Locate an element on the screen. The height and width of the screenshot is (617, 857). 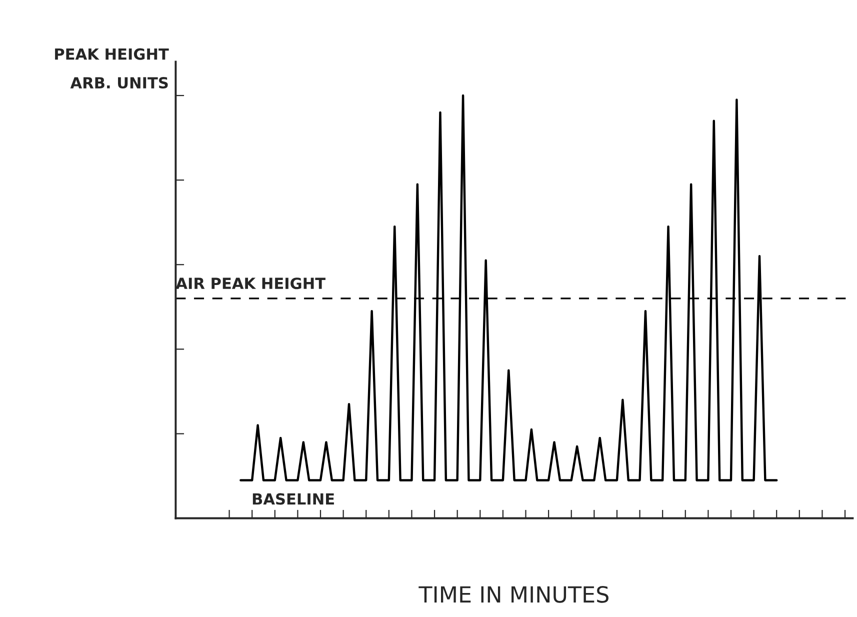
ref-line-label: AIR PEAK HEIGHT is located at coordinates (251, 284).